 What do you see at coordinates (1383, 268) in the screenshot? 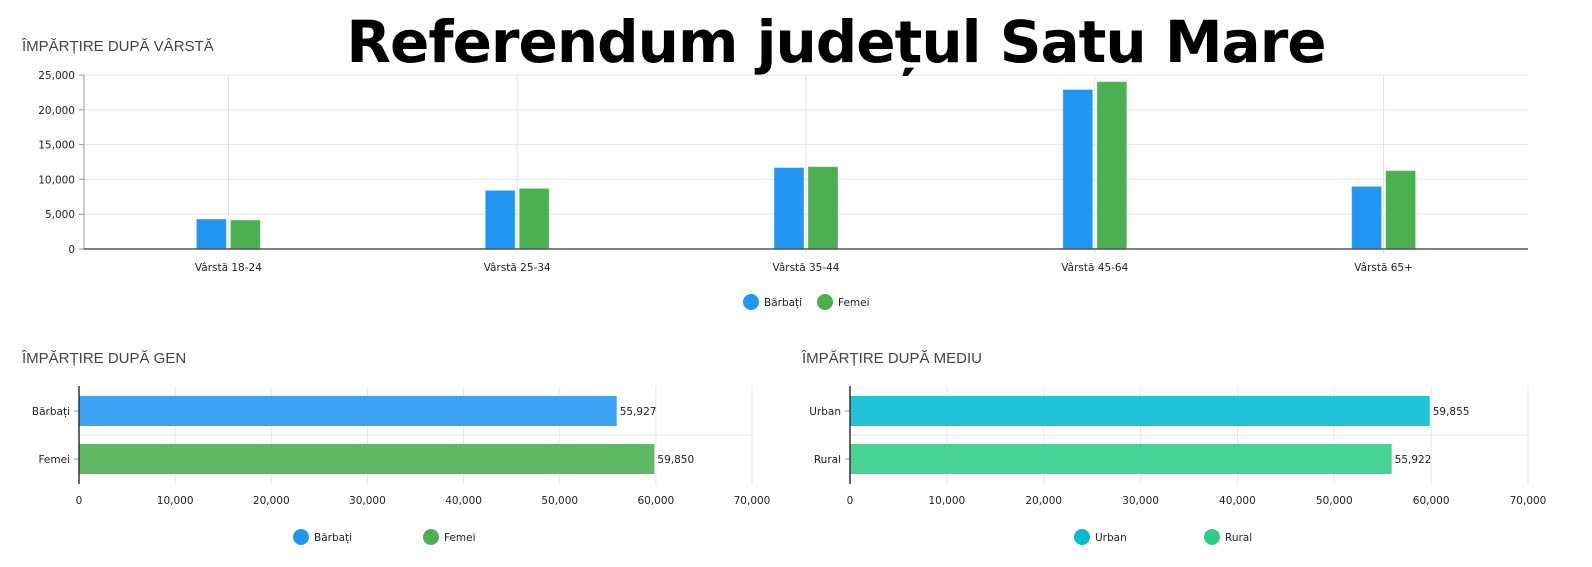
I see `x-tick-label: Vârstă 65+` at bounding box center [1383, 268].